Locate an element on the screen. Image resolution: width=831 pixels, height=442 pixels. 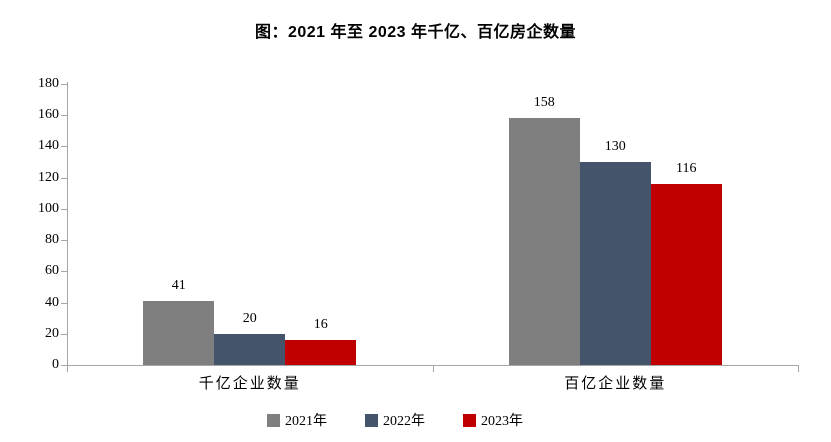
bar-value-label: 20 is located at coordinates (249, 318).